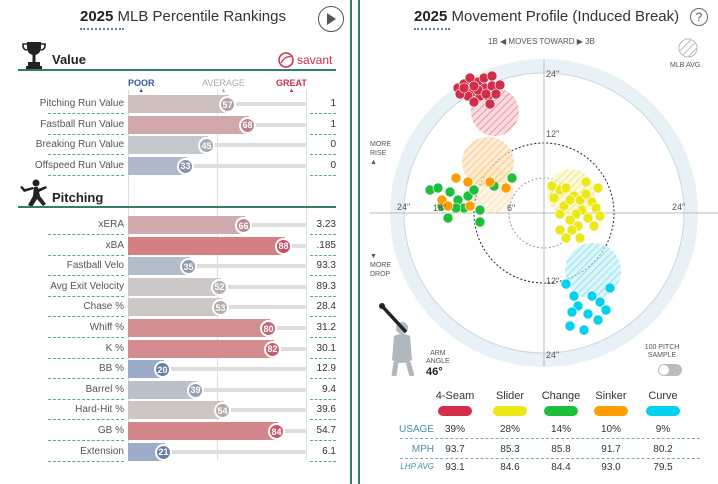  I want to click on pitcher-icon, so click(33, 193).